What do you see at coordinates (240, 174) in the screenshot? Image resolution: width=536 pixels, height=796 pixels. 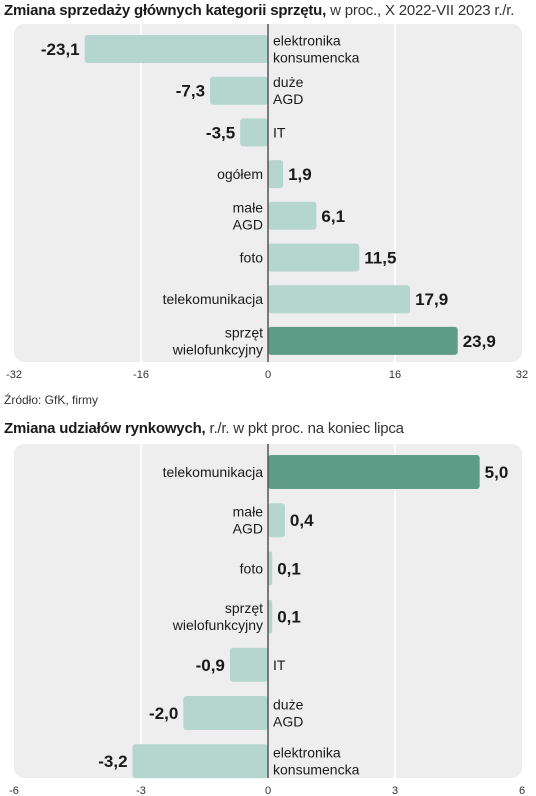 I see `chart1-category-label: ogółem` at bounding box center [240, 174].